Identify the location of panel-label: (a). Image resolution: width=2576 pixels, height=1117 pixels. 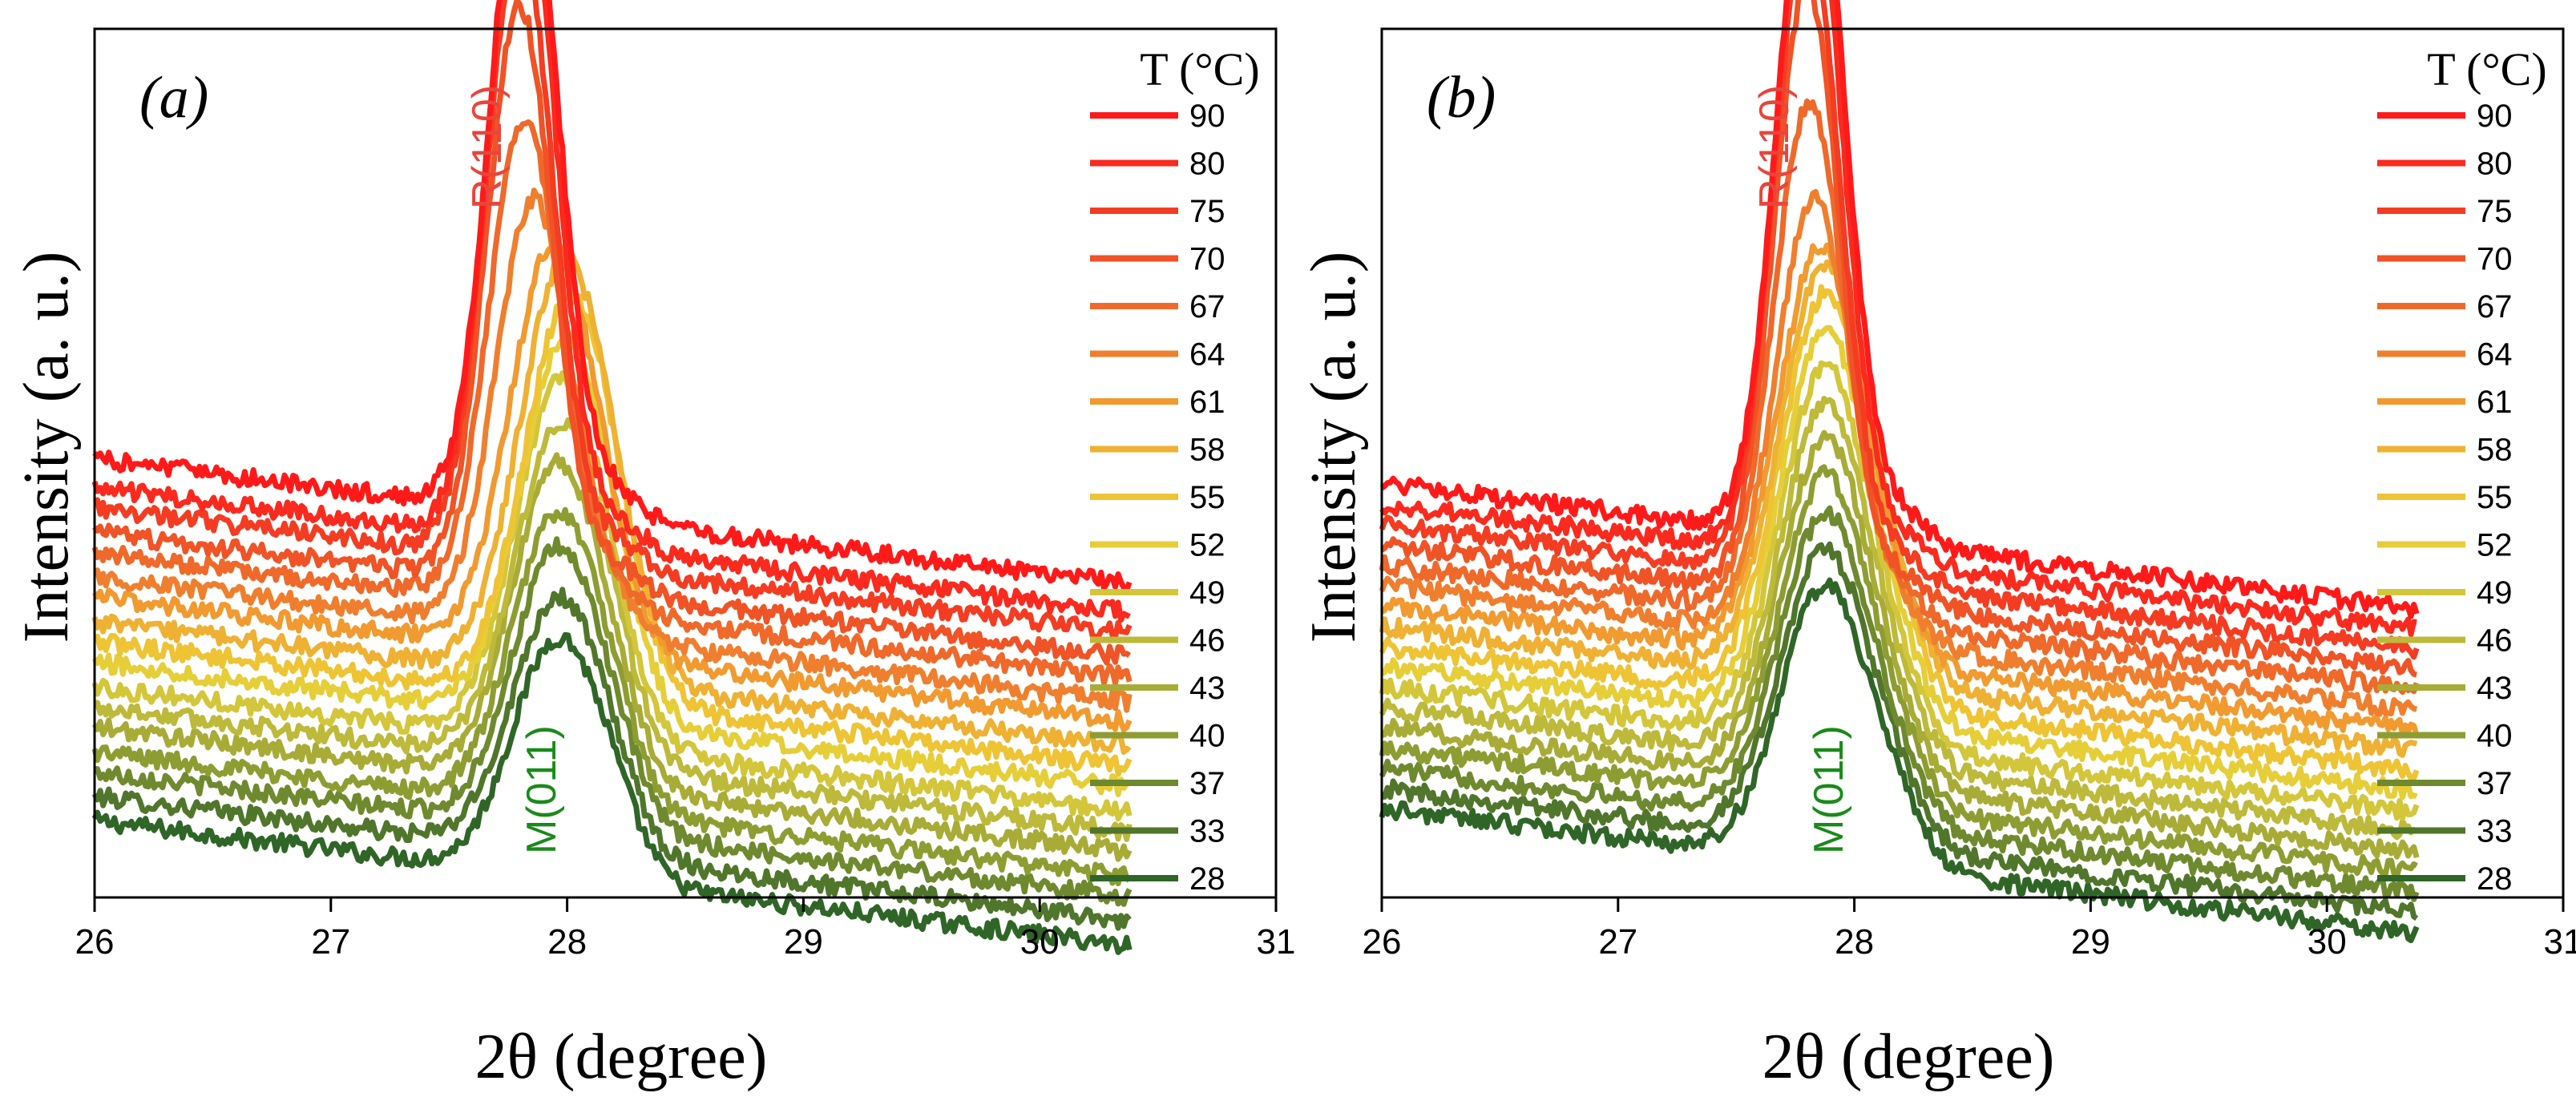
(174, 98).